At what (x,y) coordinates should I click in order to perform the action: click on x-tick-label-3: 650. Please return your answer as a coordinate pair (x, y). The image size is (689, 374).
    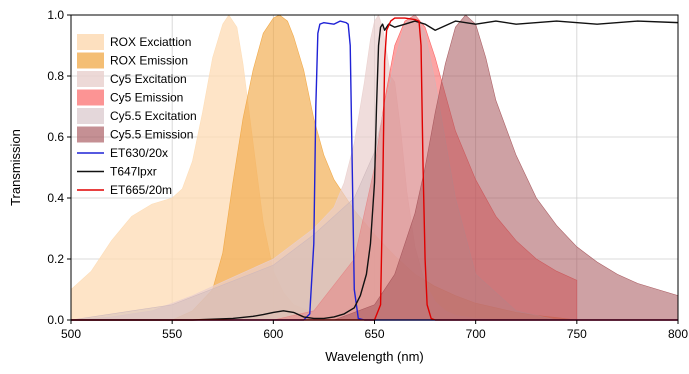
    Looking at the image, I should click on (374, 334).